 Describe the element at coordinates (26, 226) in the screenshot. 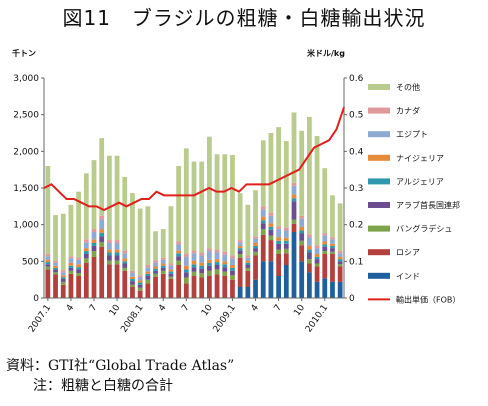

I see `y-tick-label: 1,000` at that location.